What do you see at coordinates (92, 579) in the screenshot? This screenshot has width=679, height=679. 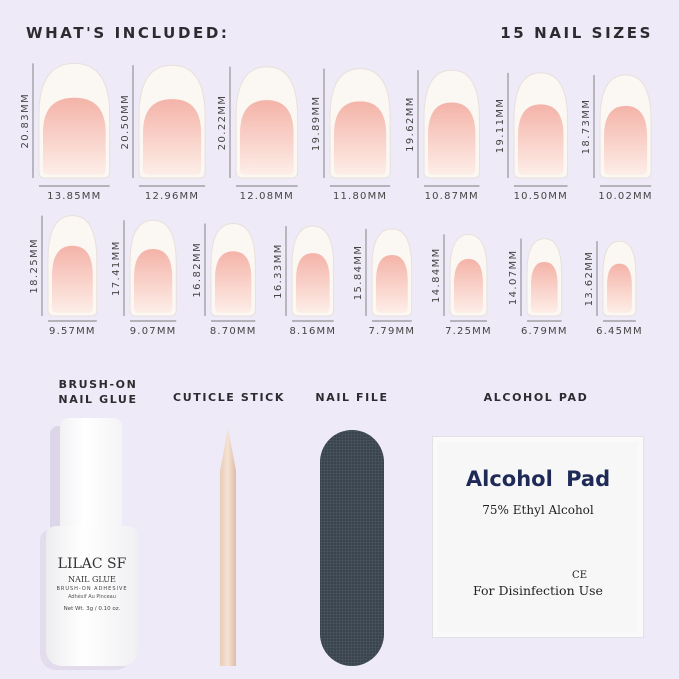 I see `glue-title: NAIL GLUE` at bounding box center [92, 579].